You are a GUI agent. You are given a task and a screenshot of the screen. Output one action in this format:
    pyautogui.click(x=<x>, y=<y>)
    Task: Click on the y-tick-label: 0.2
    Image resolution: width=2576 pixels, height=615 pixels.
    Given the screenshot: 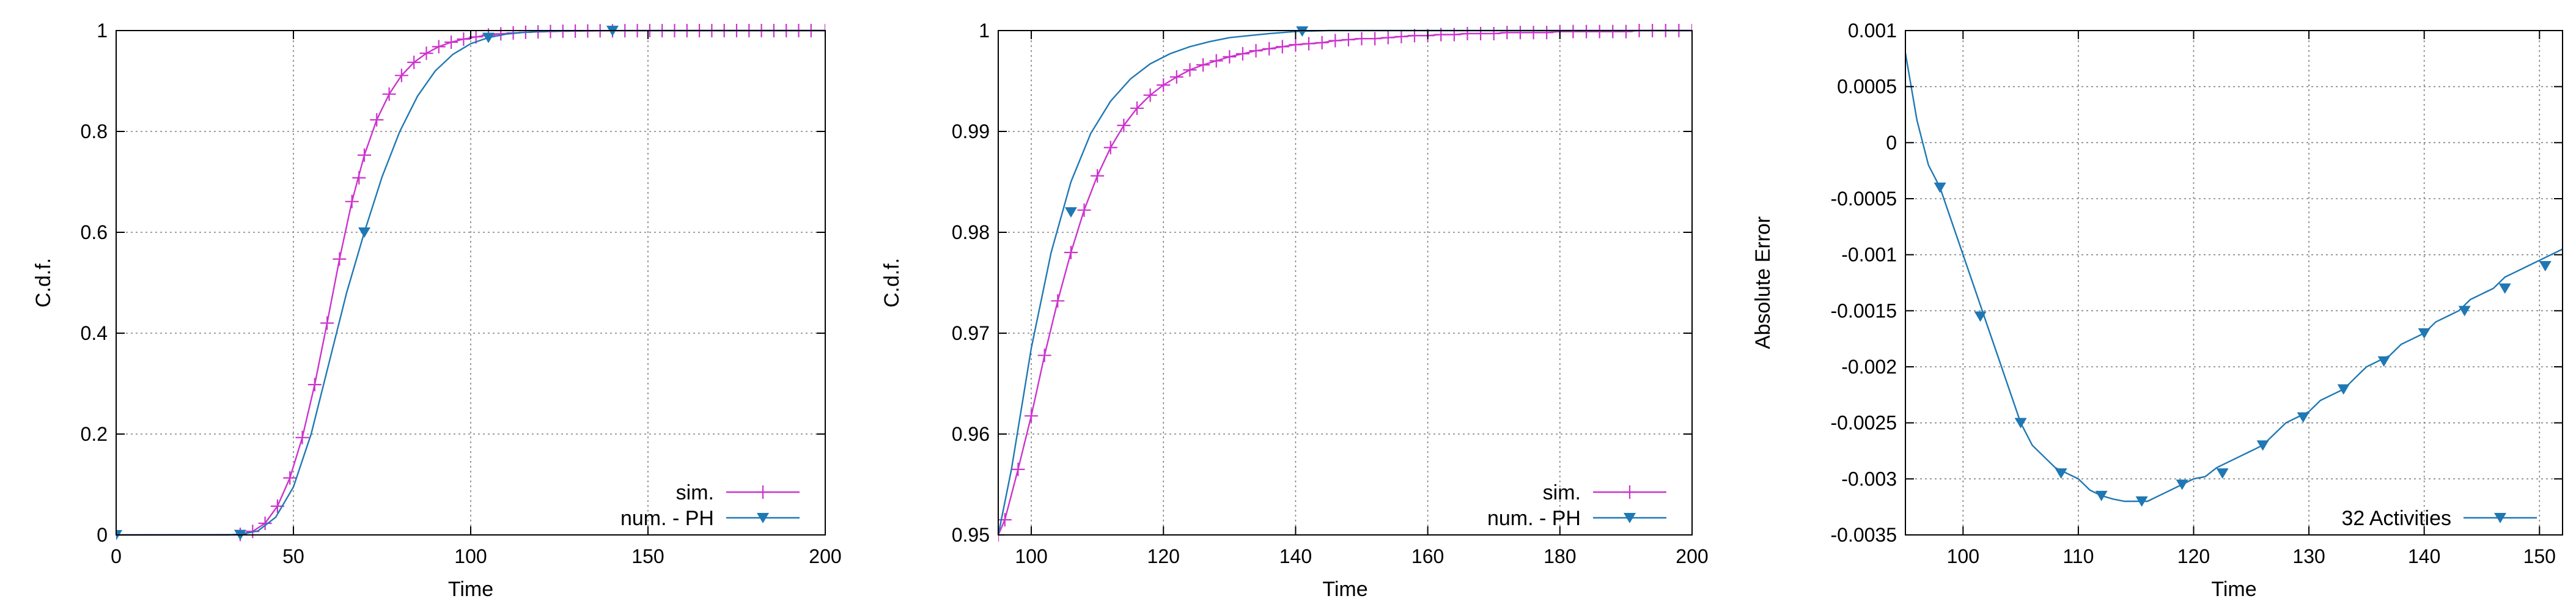 What is the action you would take?
    pyautogui.click(x=94, y=434)
    